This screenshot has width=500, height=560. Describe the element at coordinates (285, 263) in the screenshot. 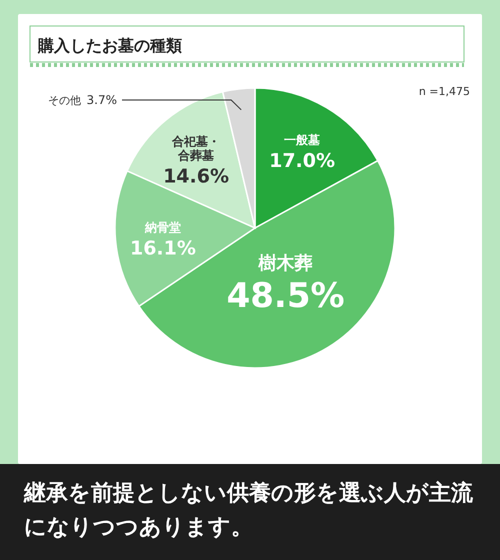

I see `slice-label: 樹木葬` at that location.